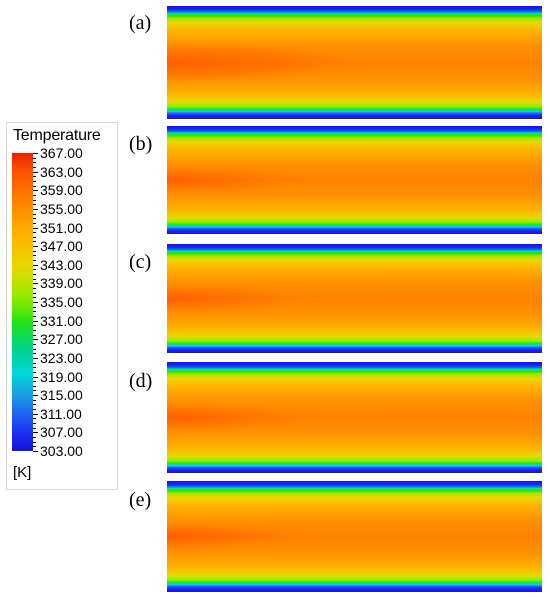  What do you see at coordinates (140, 500) in the screenshot?
I see `panel-label-e: (e)` at bounding box center [140, 500].